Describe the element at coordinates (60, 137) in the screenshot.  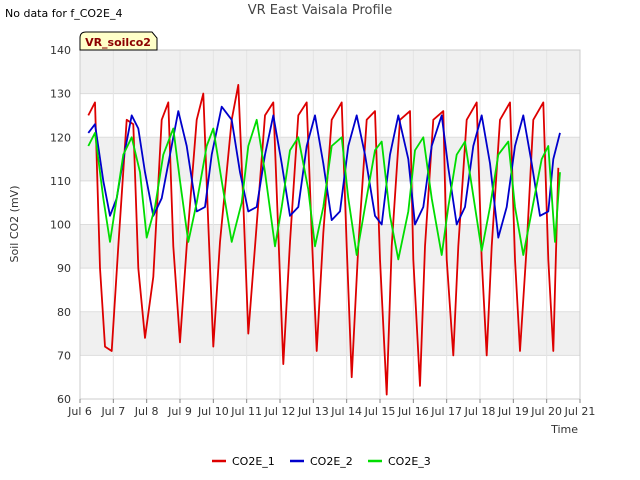
I see `y-tick-label: 120` at that location.